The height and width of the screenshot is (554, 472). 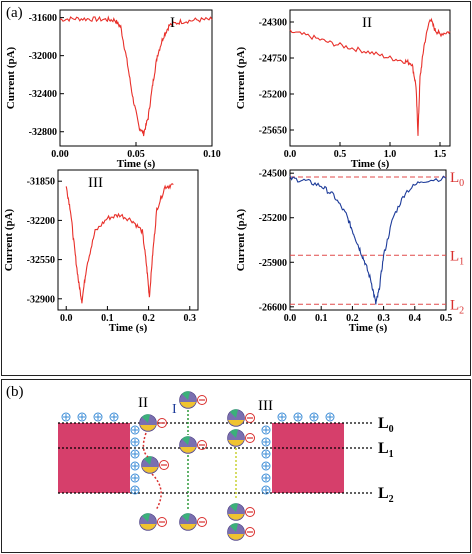 I want to click on chart-title-III: III, so click(x=95, y=183).